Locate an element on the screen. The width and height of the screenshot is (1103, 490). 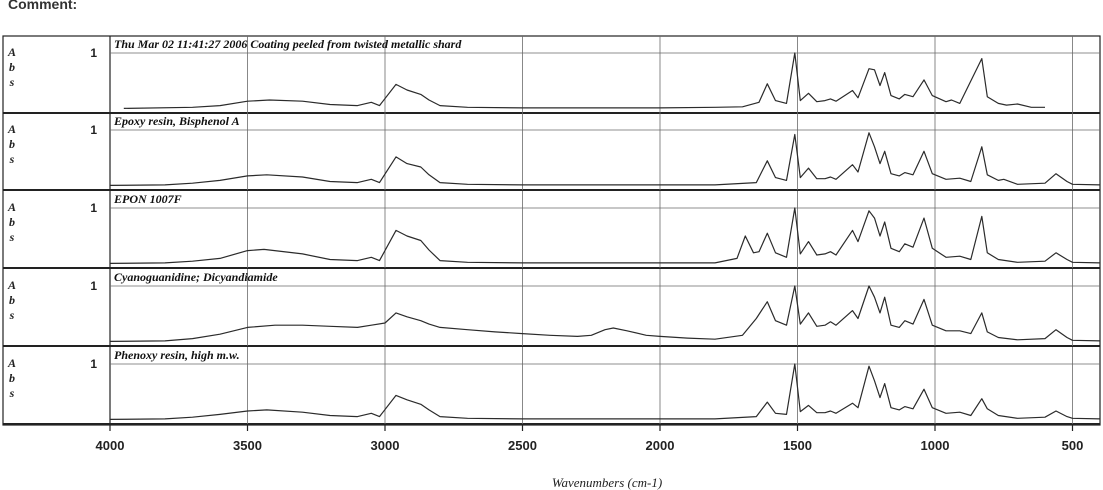
series-label: EPON 1007F is located at coordinates (147, 199).